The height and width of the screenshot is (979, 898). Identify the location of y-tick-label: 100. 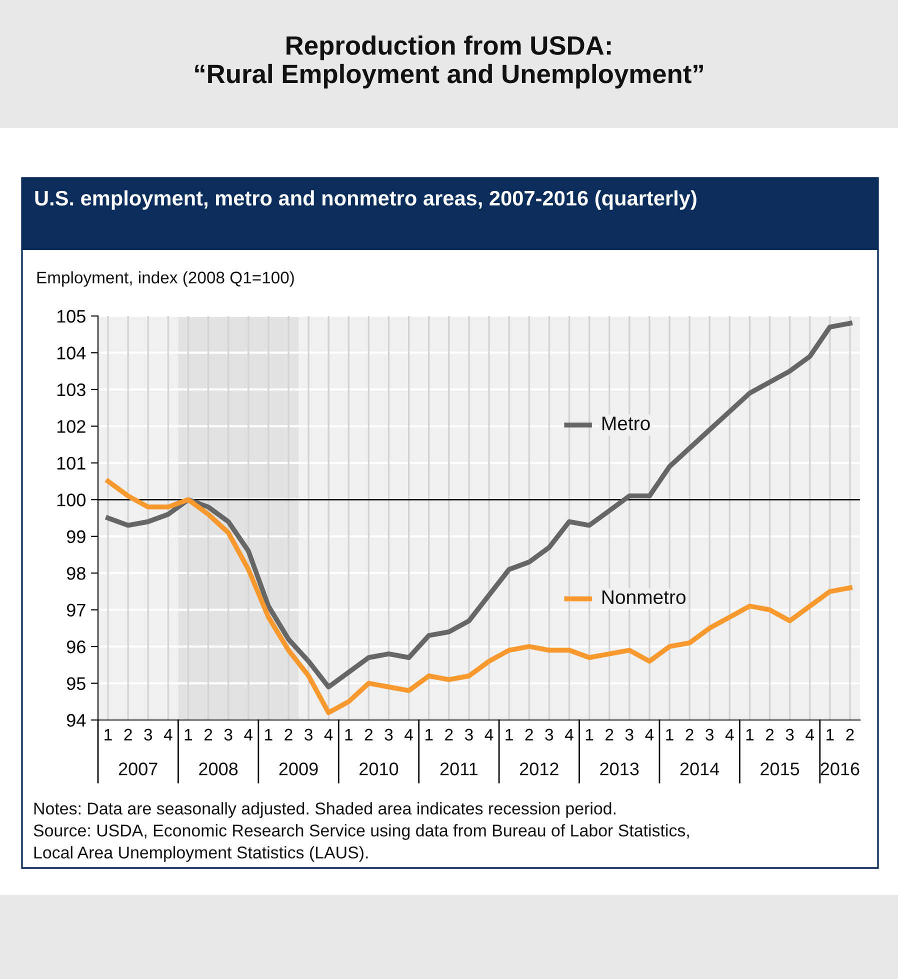
(71, 500).